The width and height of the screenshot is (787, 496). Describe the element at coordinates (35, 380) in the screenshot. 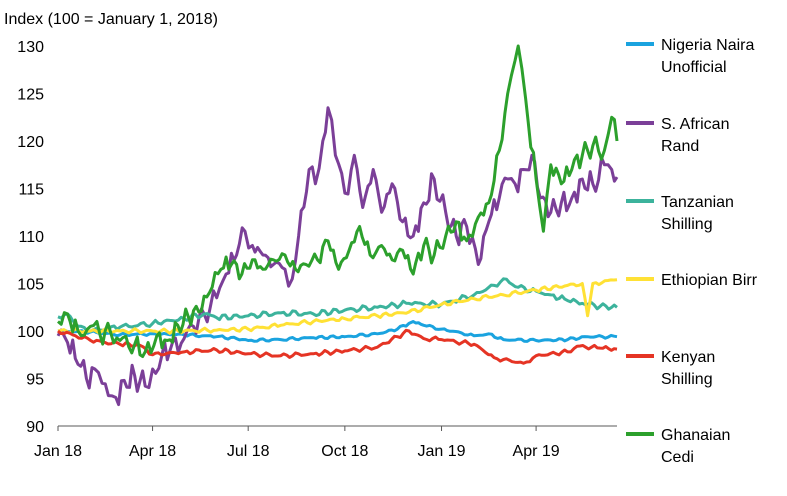

I see `y-tick-label: 95` at that location.